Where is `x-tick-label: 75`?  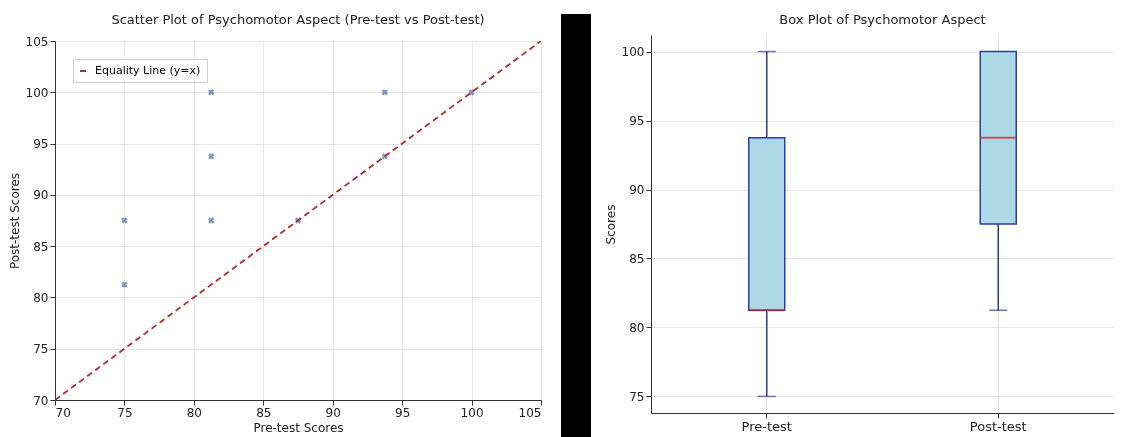
x-tick-label: 75 is located at coordinates (125, 412).